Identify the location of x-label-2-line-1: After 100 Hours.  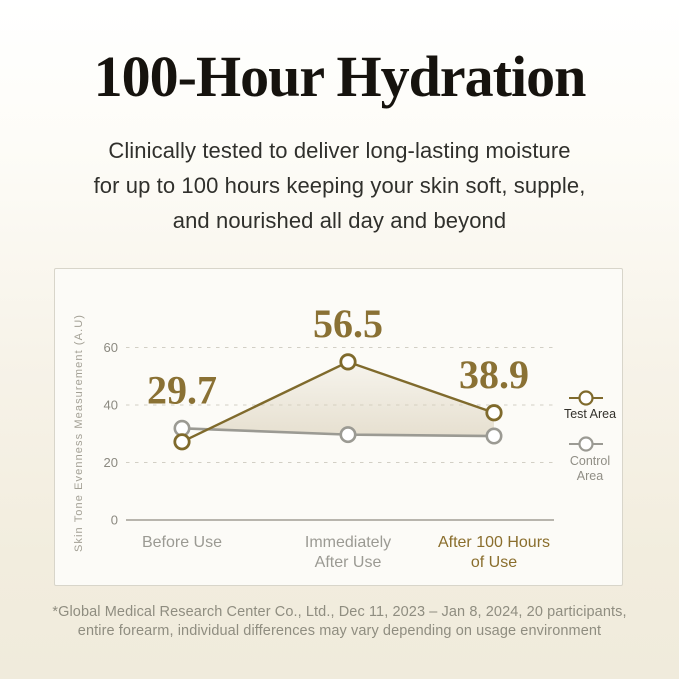
(494, 542).